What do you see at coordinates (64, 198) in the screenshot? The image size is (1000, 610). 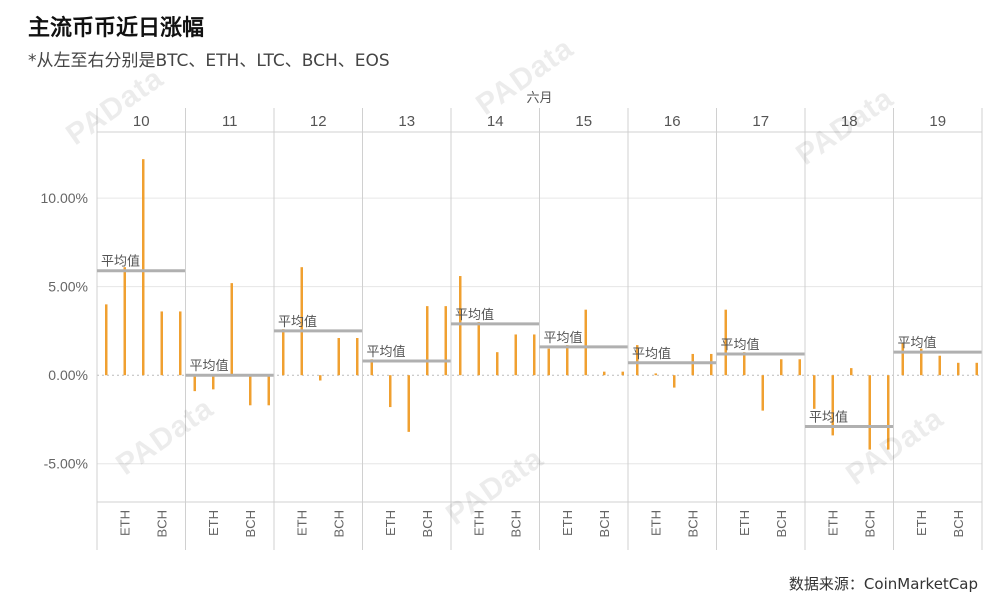 I see `y-tick-label: 10.00%` at bounding box center [64, 198].